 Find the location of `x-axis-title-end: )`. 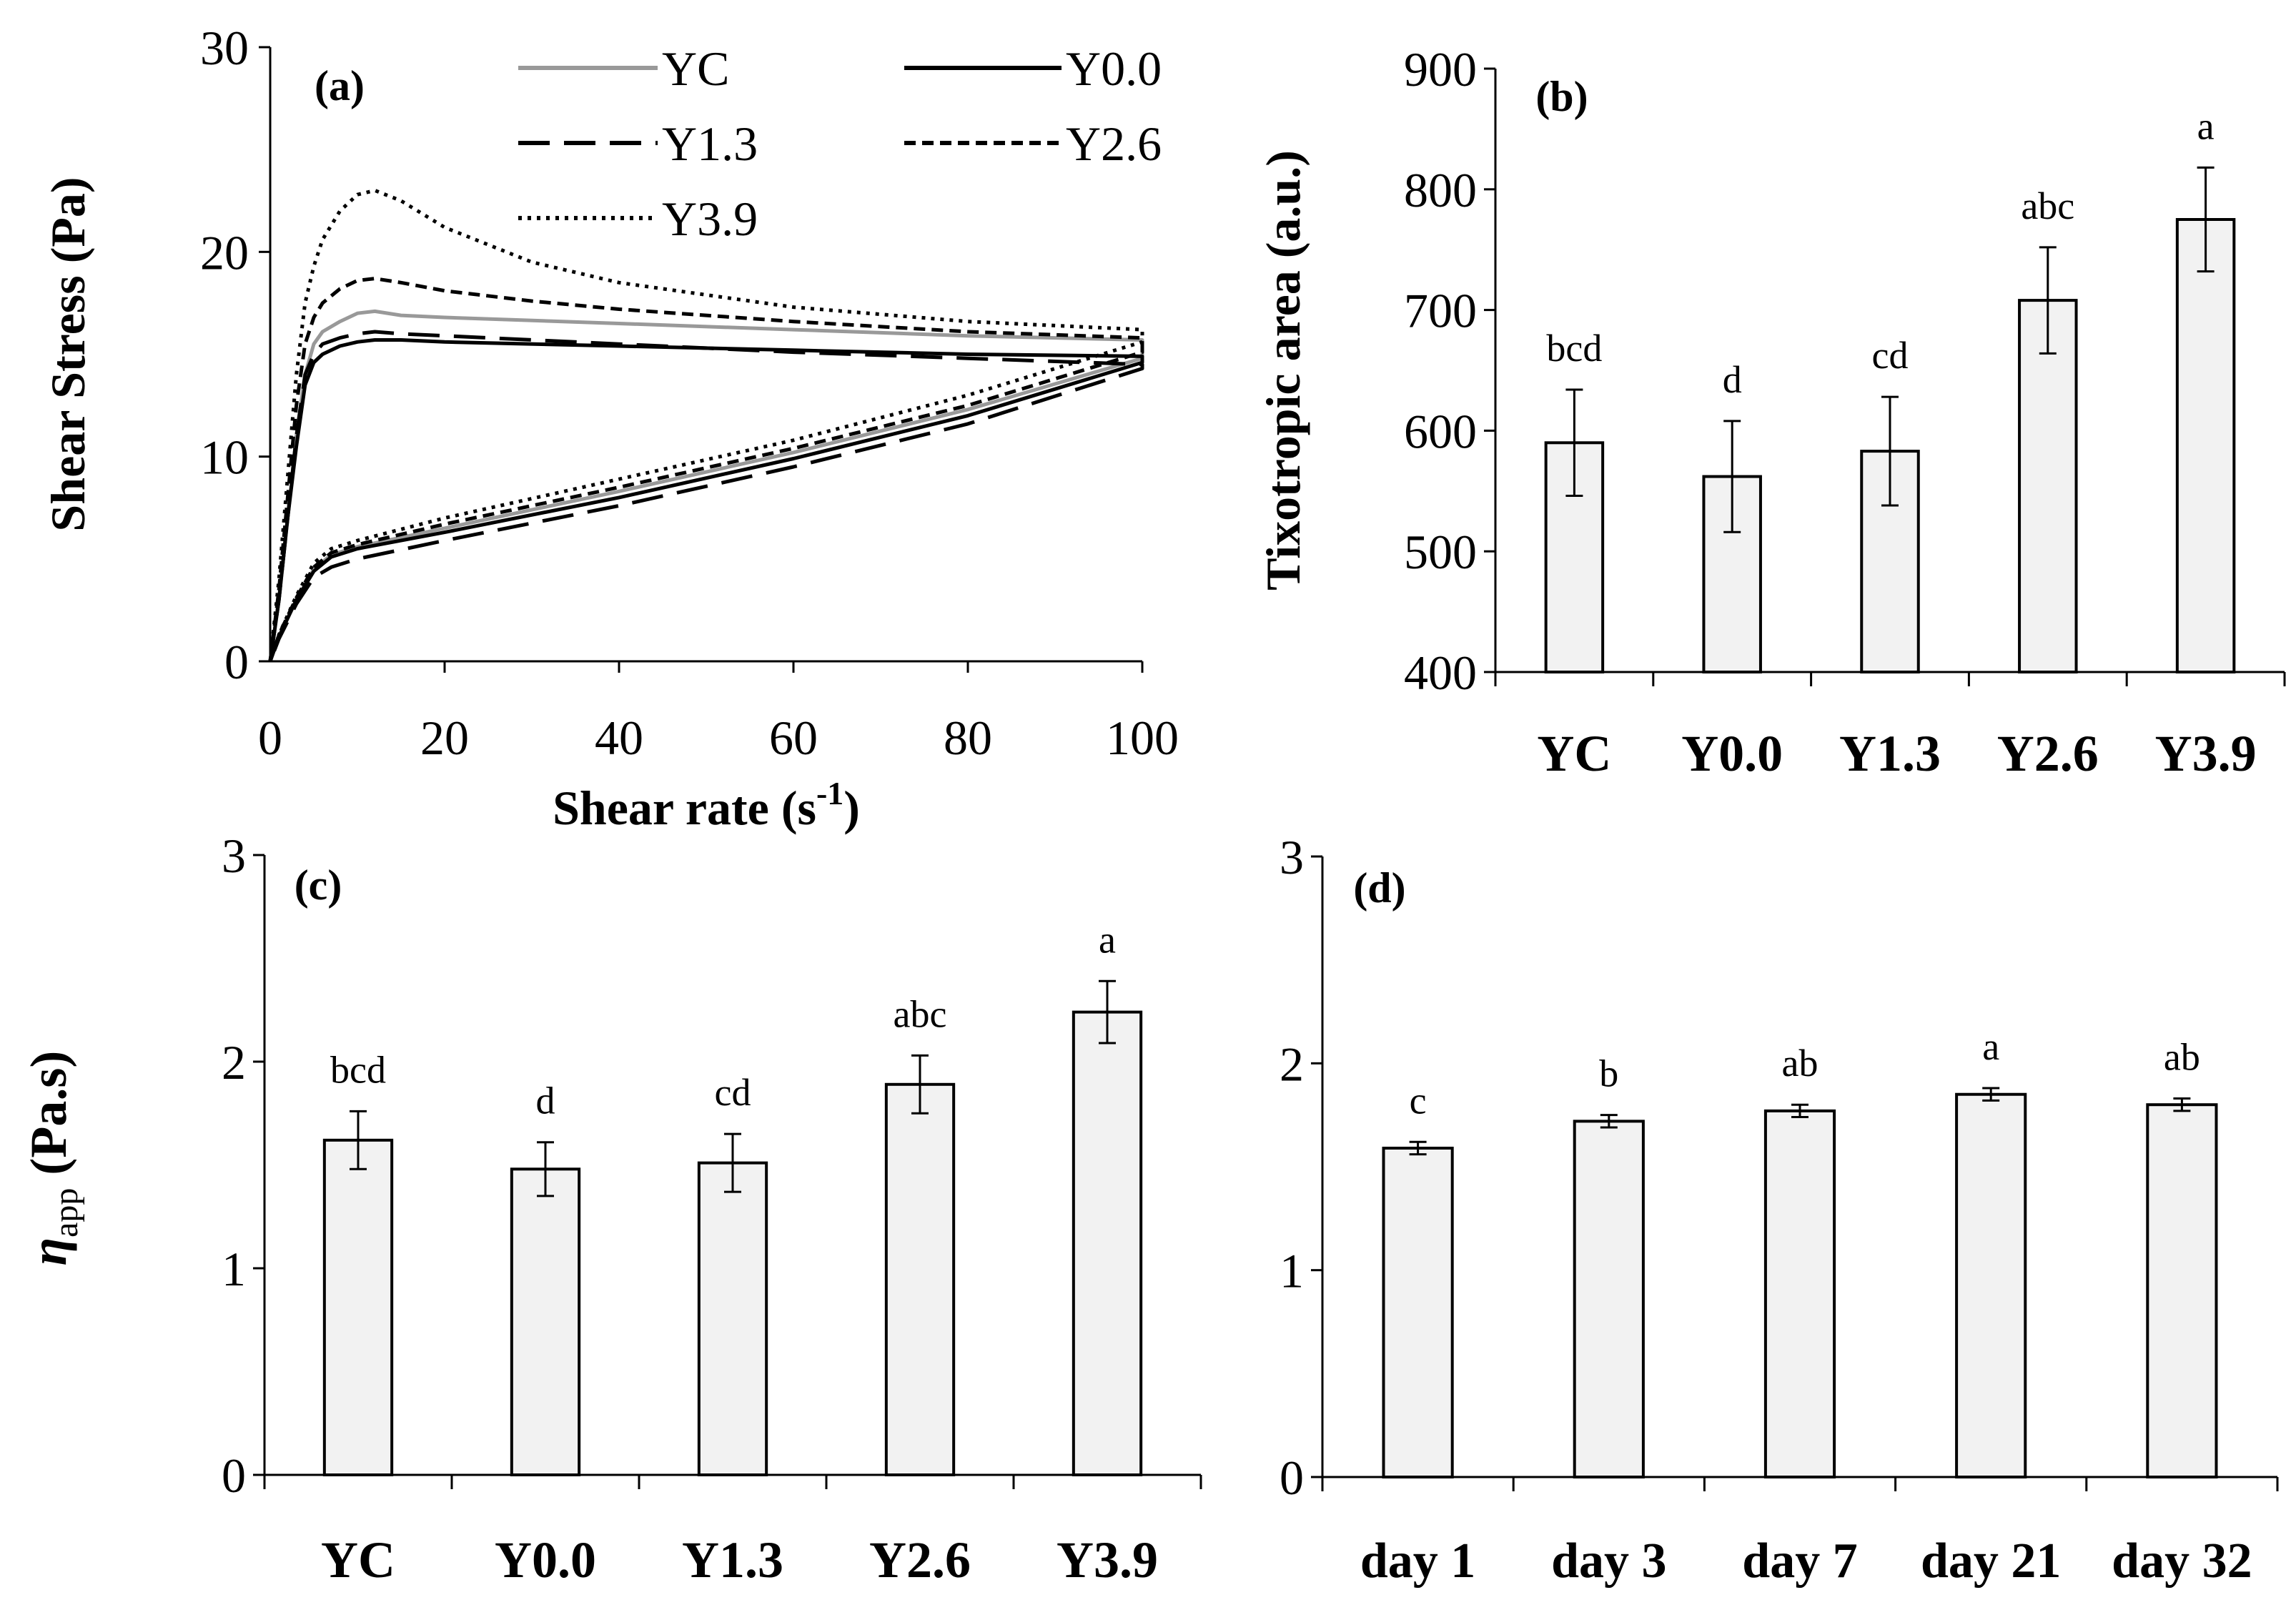

x-axis-title-end: ) is located at coordinates (851, 808).